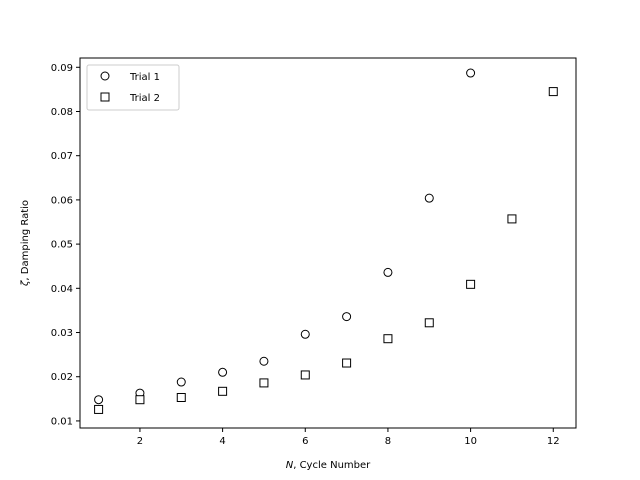 The image size is (640, 480). I want to click on x-axis-label-text: , Cycle Number, so click(332, 465).